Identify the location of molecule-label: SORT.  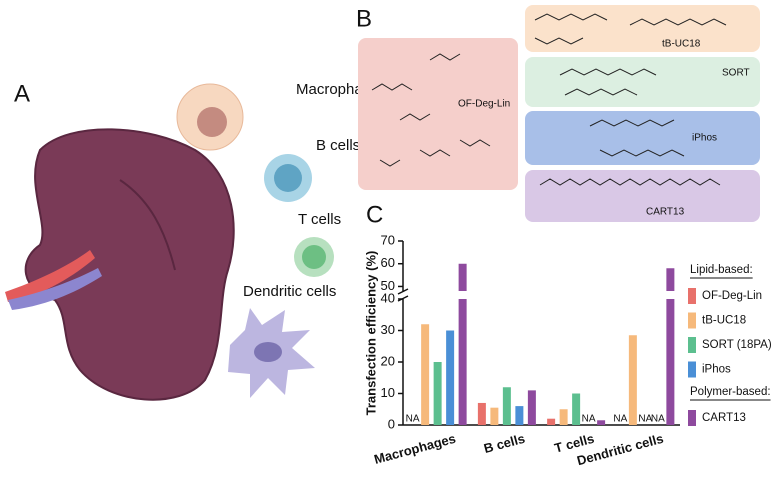
(736, 73).